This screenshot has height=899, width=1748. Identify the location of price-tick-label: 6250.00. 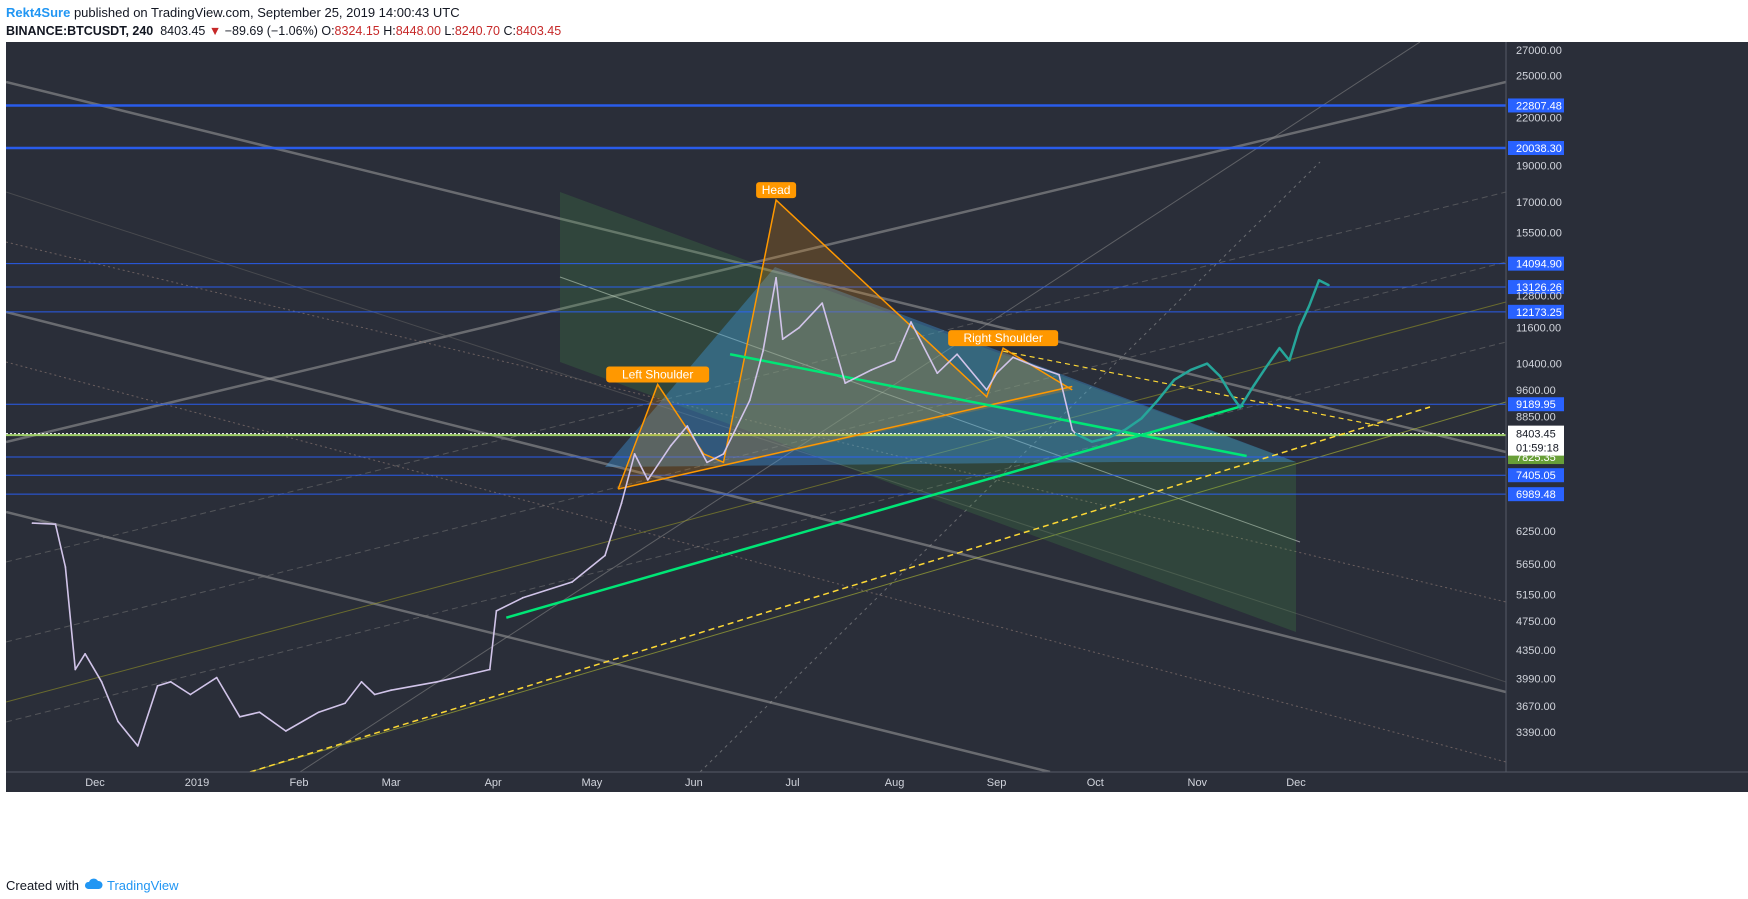
(1536, 532).